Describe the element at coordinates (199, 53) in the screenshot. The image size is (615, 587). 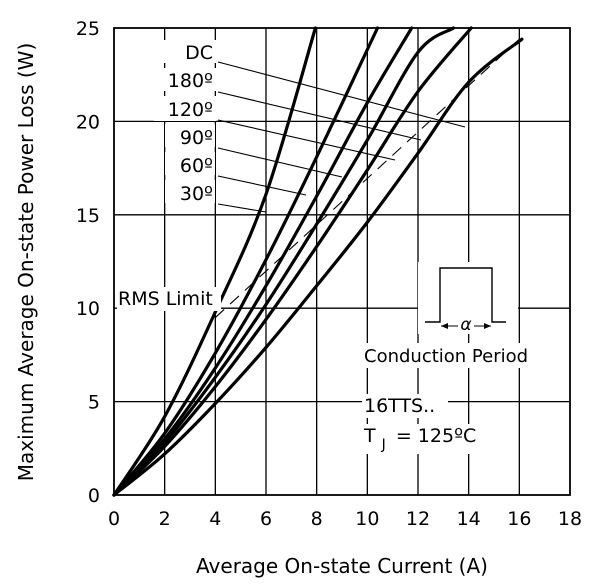
I see `series-label-dc: DC` at that location.